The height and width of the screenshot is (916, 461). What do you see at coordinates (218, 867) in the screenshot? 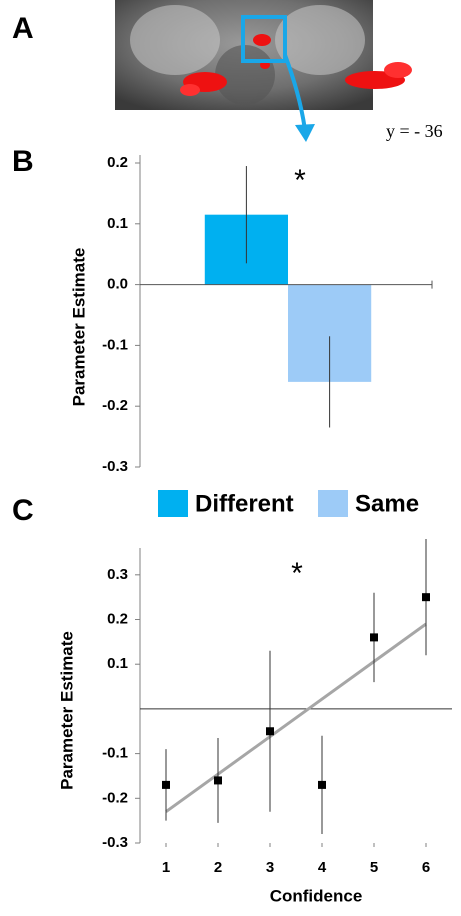
I see `x-tick-label: 2` at bounding box center [218, 867].